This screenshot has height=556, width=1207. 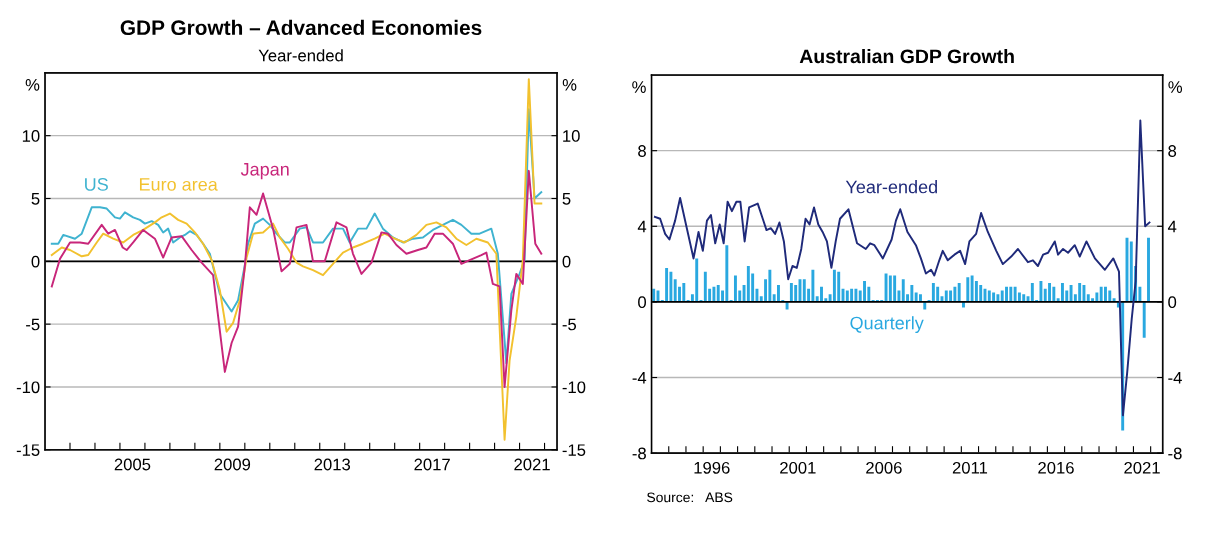 What do you see at coordinates (28, 450) in the screenshot?
I see `y-tick-label: -15` at bounding box center [28, 450].